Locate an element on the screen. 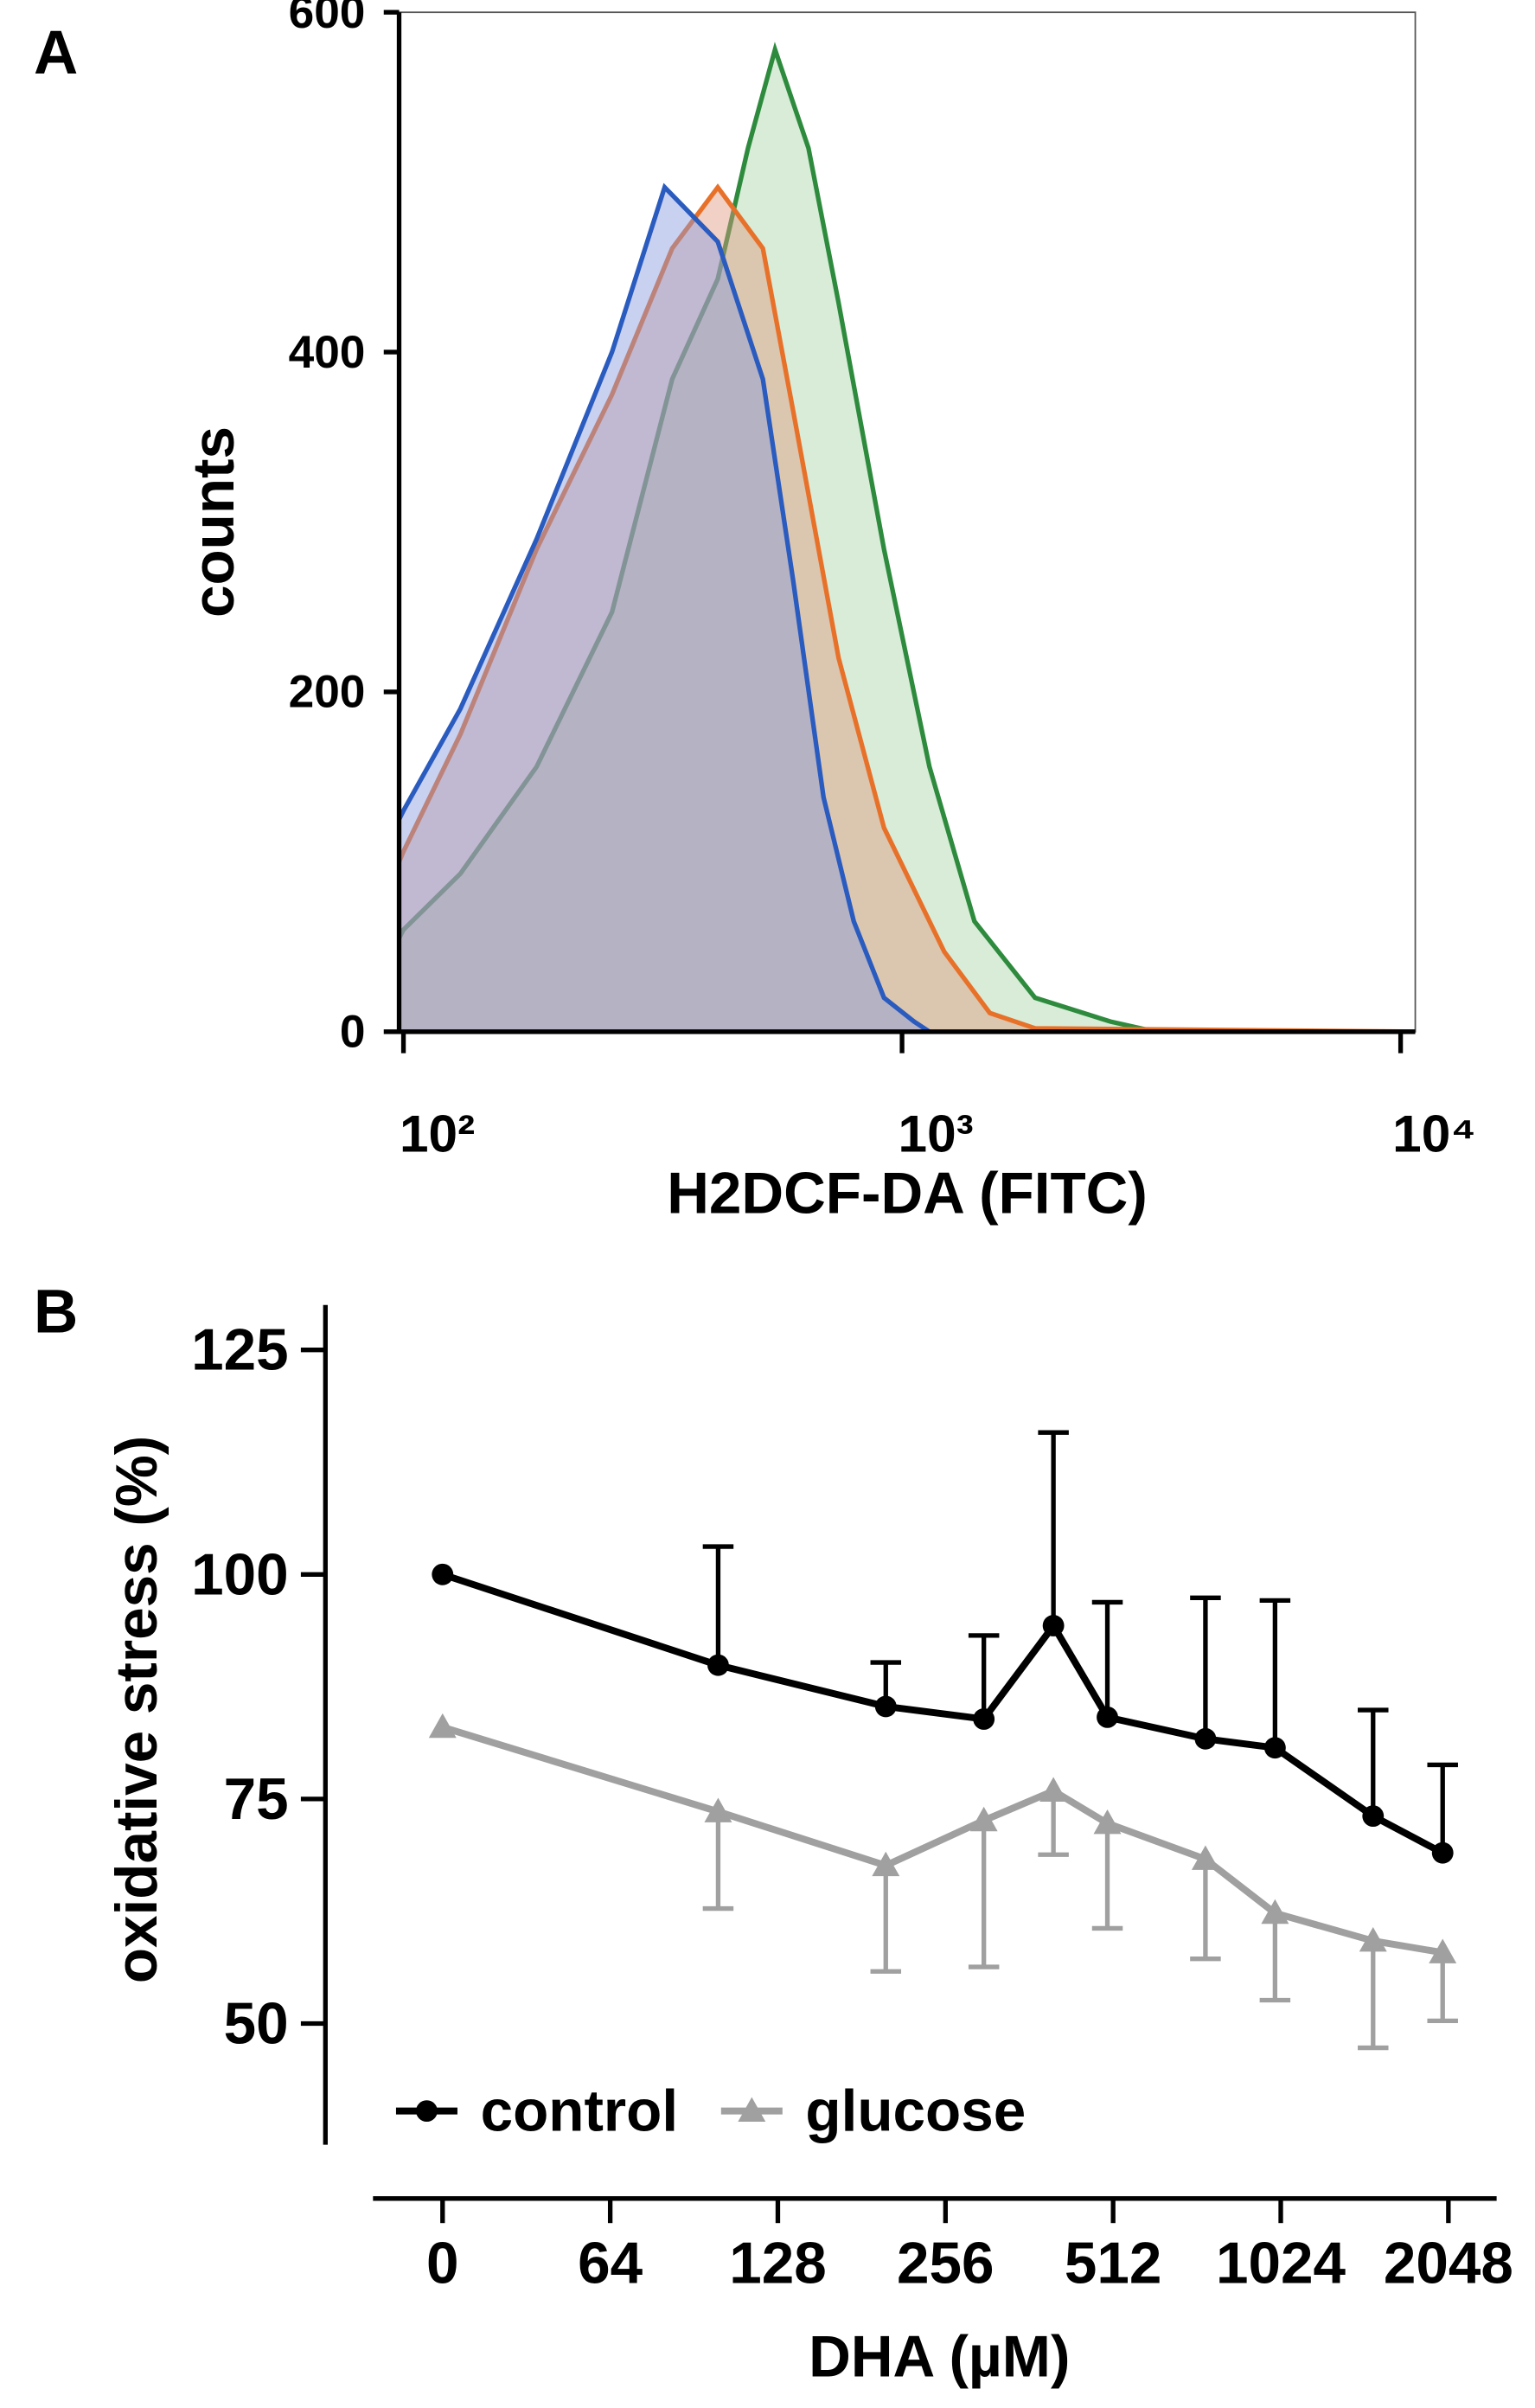 The width and height of the screenshot is (1535, 2408). y-tick-label: 75 is located at coordinates (256, 1799).